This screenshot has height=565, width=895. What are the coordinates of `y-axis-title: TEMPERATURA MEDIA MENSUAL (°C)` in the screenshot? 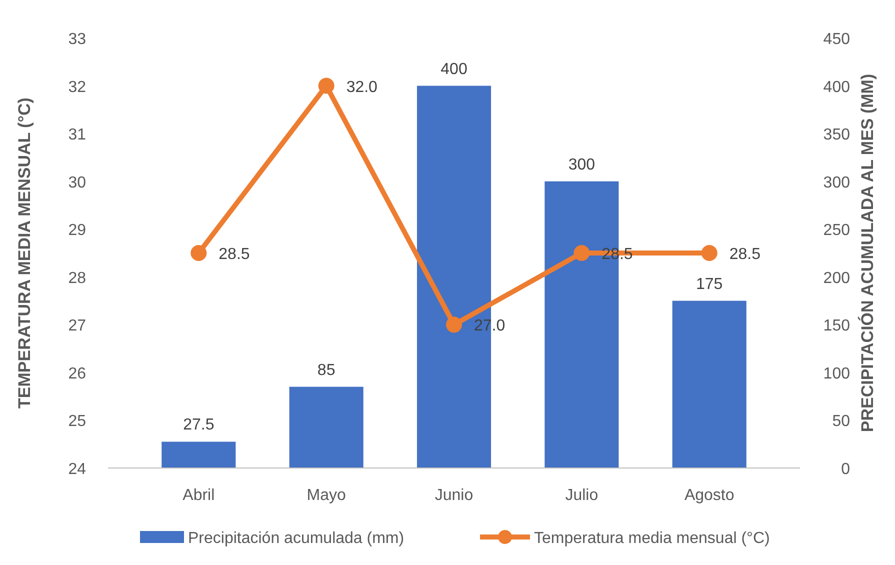 It's located at (24, 253).